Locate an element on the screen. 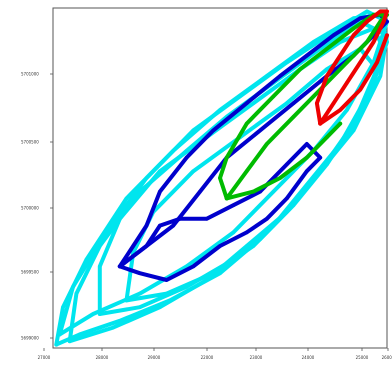  x-tick-label: 27000 is located at coordinates (44, 357).